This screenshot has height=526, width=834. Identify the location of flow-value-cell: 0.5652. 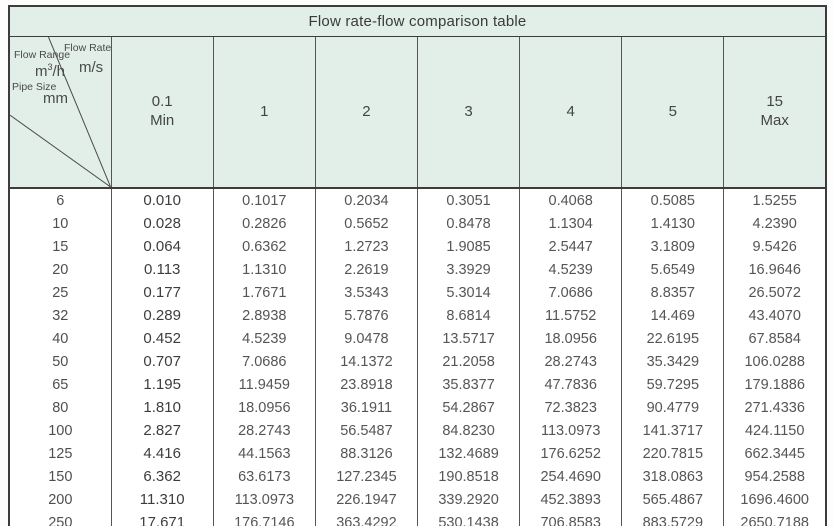
(366, 223).